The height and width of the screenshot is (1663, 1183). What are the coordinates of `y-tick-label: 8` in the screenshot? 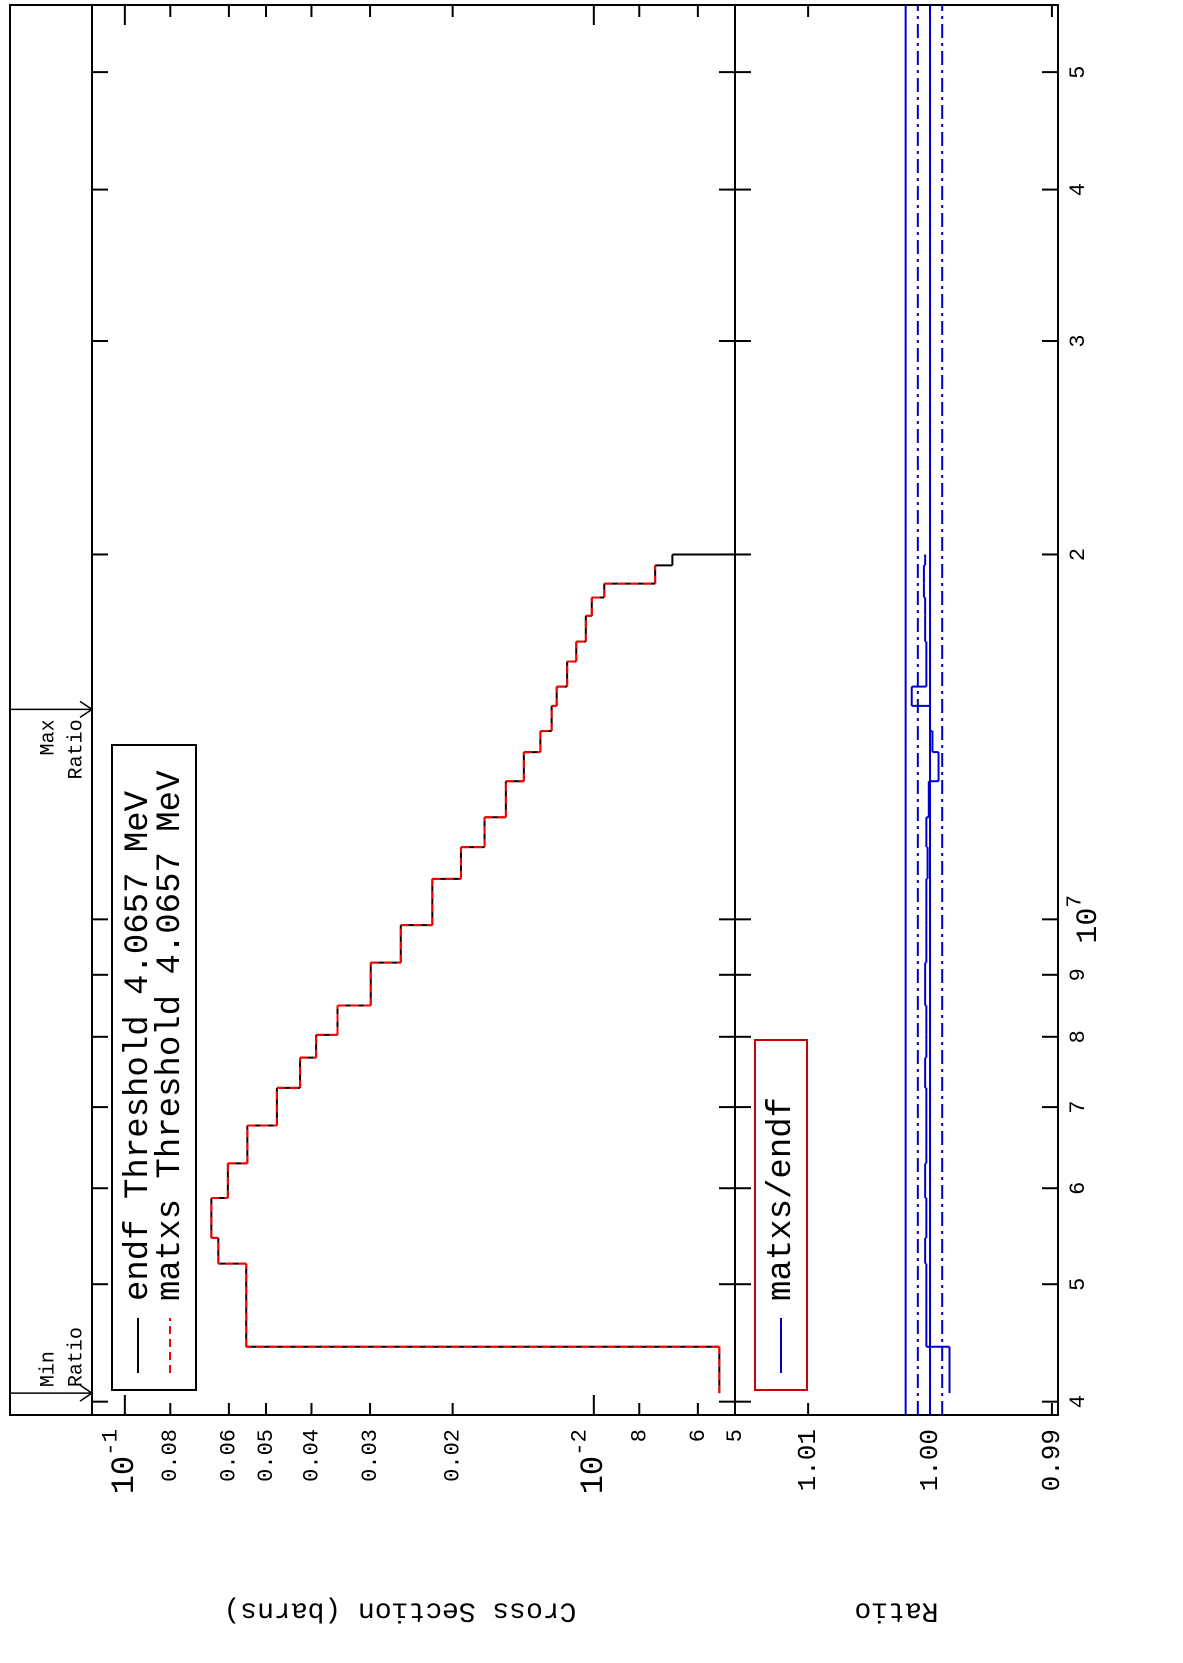 It's located at (639, 1435).